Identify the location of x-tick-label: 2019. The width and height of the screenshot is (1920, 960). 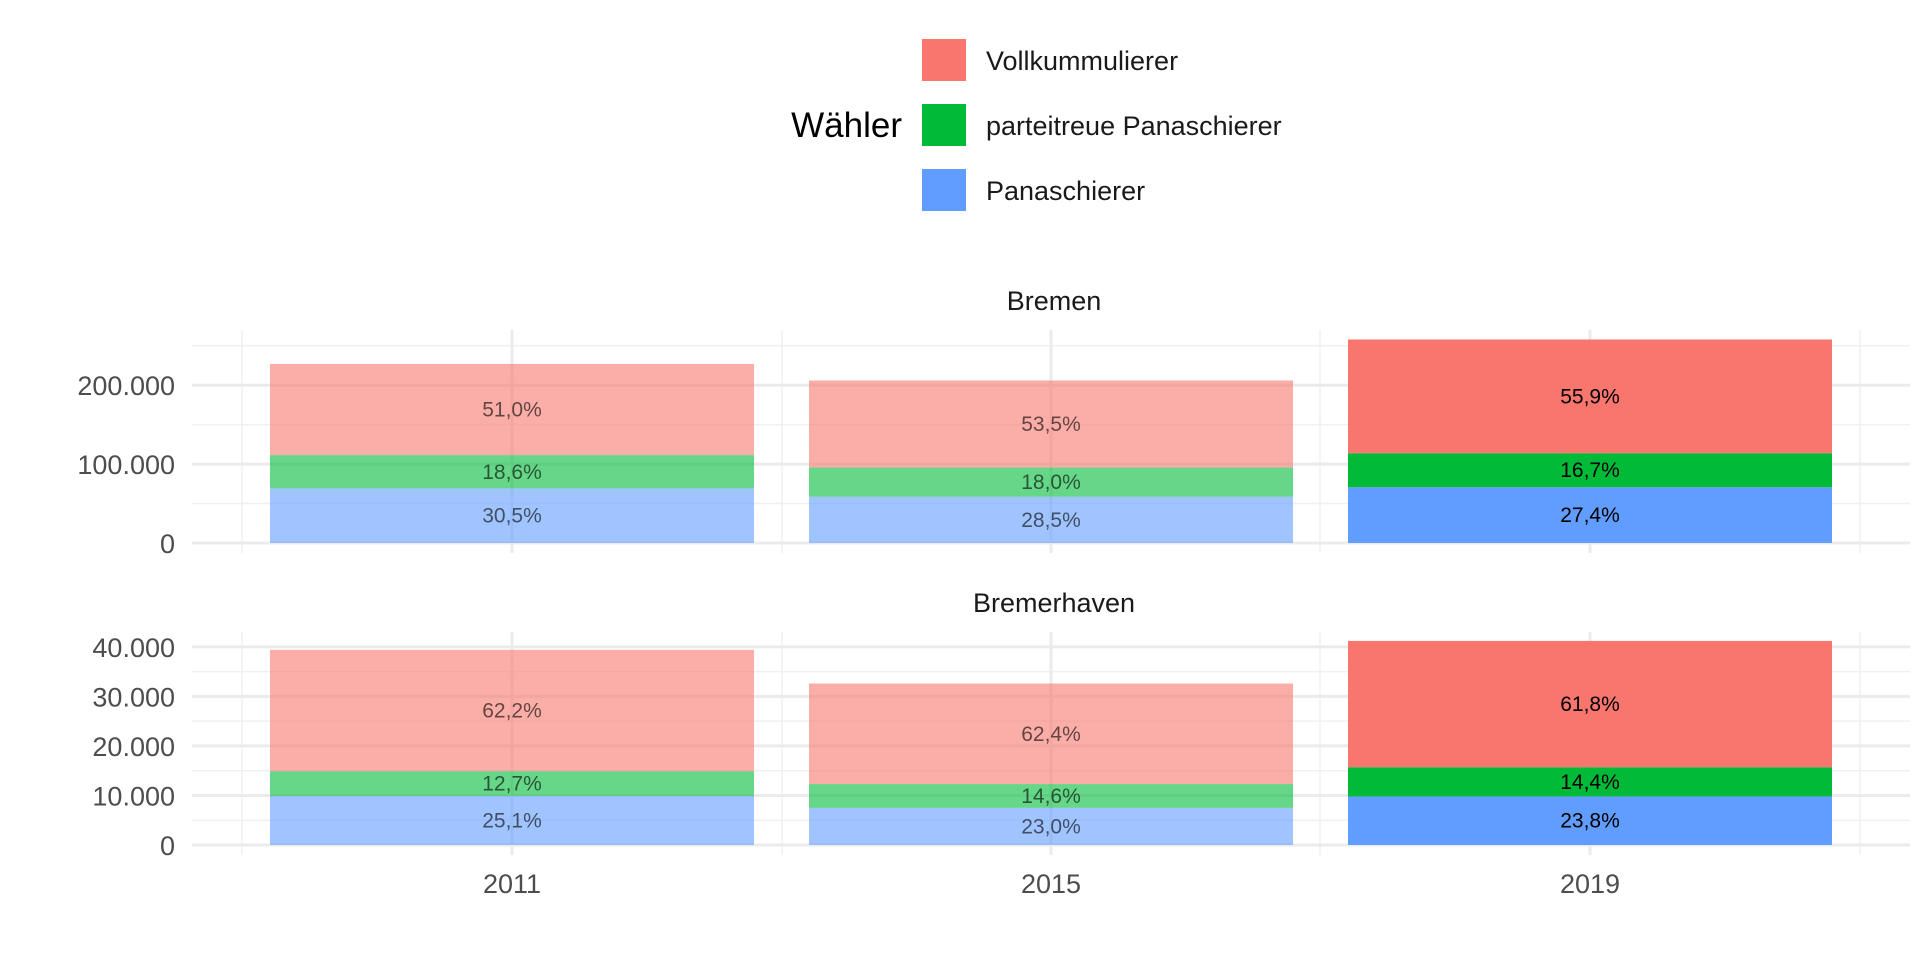
(1590, 884).